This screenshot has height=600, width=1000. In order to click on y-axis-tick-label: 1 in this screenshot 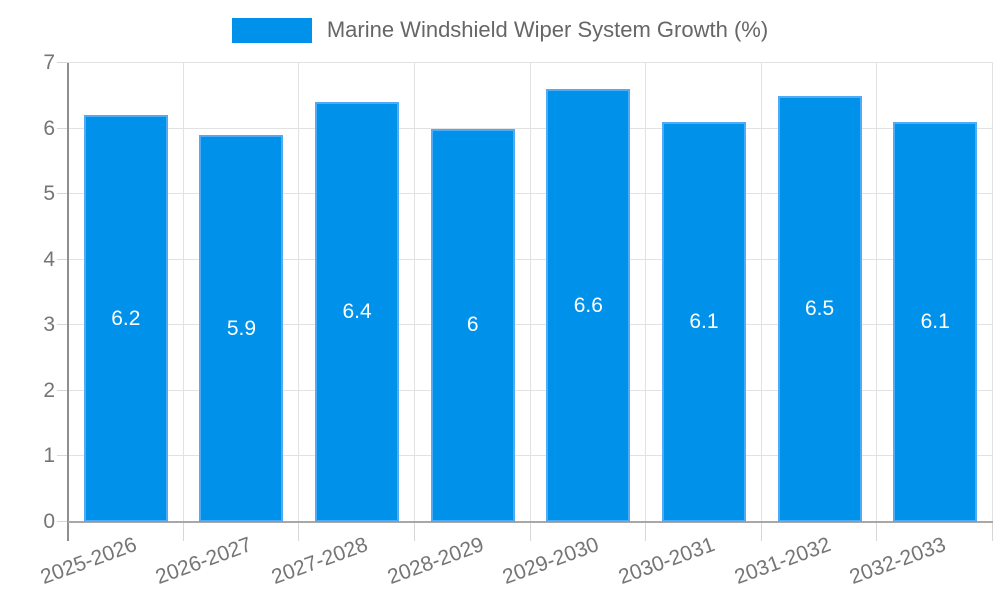, I will do `click(49, 456)`.